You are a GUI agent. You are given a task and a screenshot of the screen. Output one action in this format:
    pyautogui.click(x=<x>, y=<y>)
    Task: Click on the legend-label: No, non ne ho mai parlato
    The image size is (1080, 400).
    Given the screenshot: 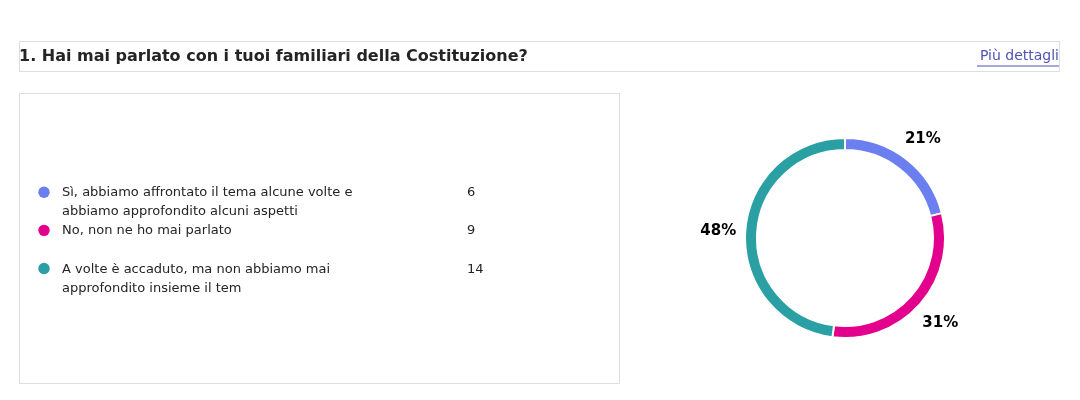 What is the action you would take?
    pyautogui.click(x=147, y=230)
    